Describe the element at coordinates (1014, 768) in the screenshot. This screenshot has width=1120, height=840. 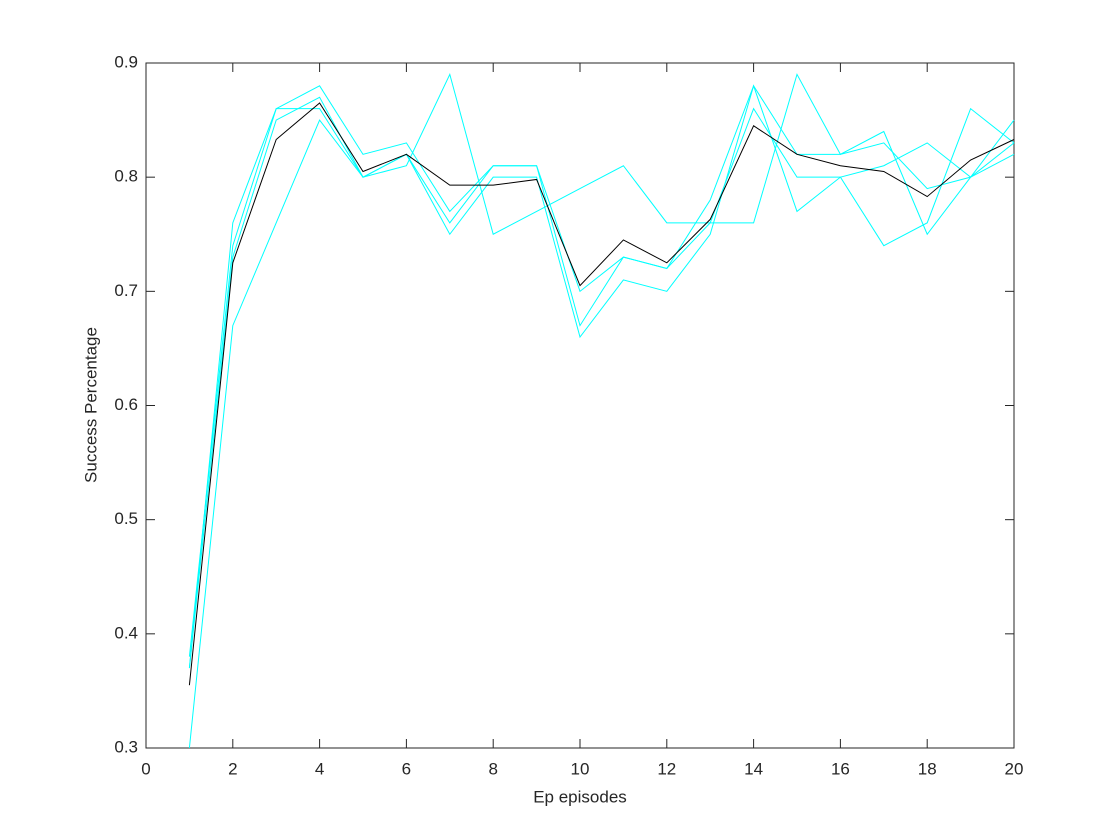
I see `x-tick-label: 20` at that location.